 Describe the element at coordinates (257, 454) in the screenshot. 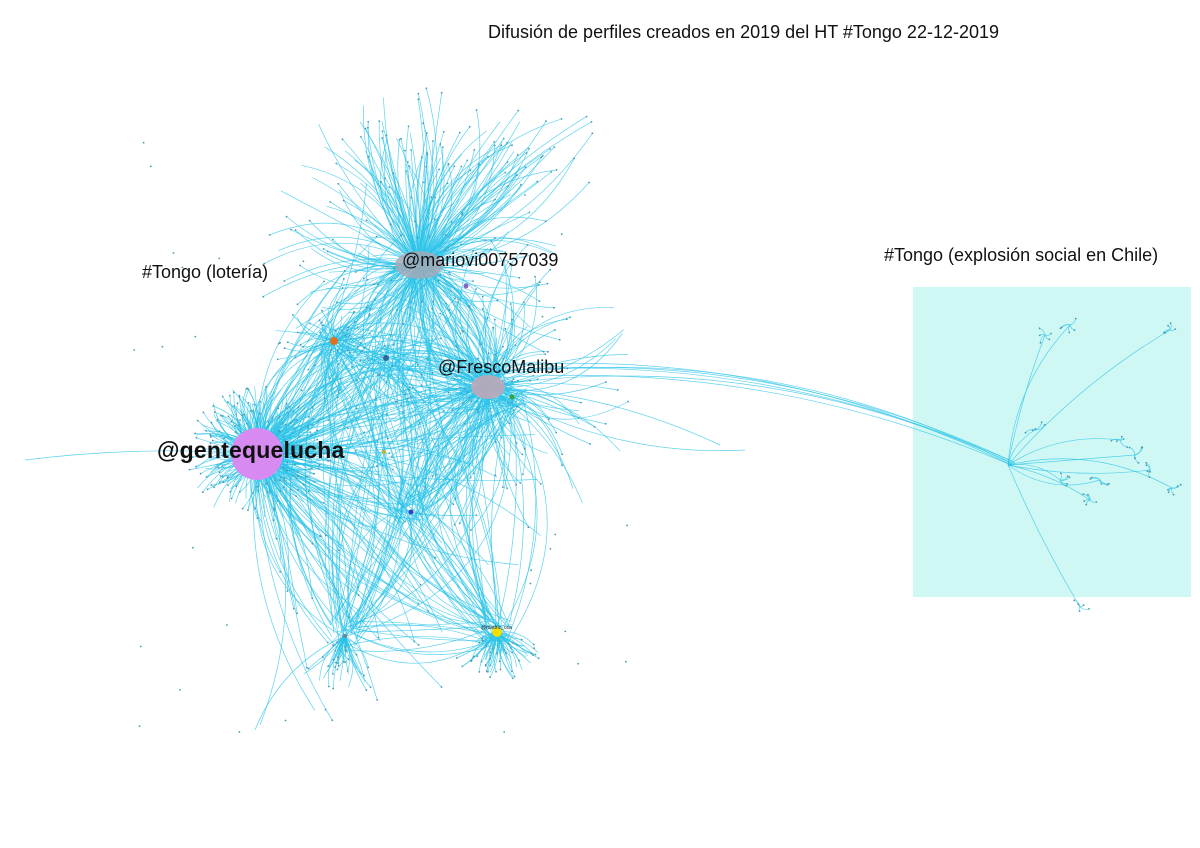

I see `gentequelucha-node` at that location.